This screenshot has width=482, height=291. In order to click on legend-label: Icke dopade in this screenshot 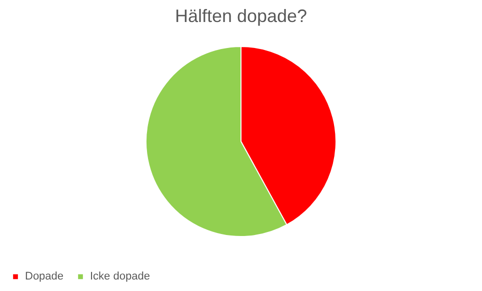, I will do `click(120, 276)`.